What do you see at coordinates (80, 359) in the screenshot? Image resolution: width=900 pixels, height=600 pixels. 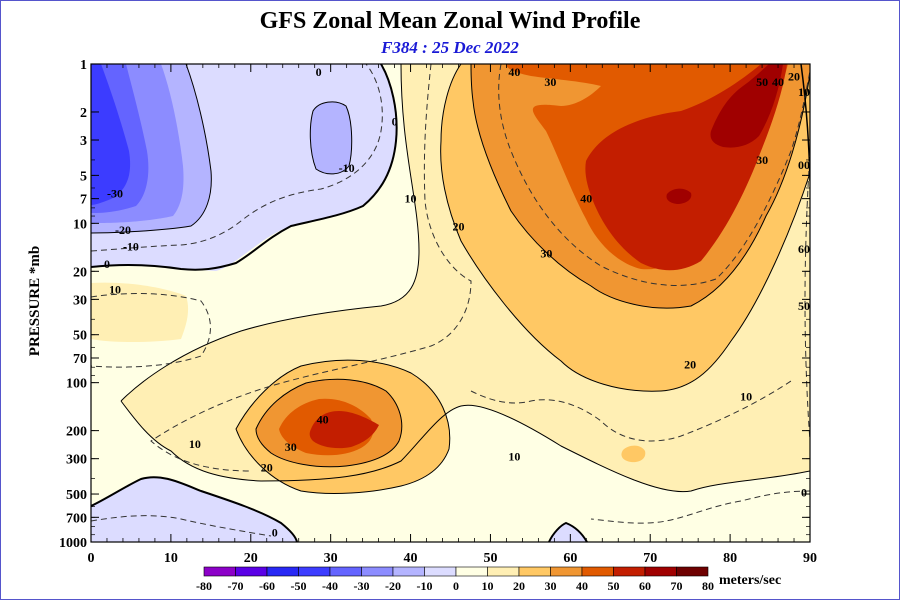 I see `y-tick-label: 70` at bounding box center [80, 359].